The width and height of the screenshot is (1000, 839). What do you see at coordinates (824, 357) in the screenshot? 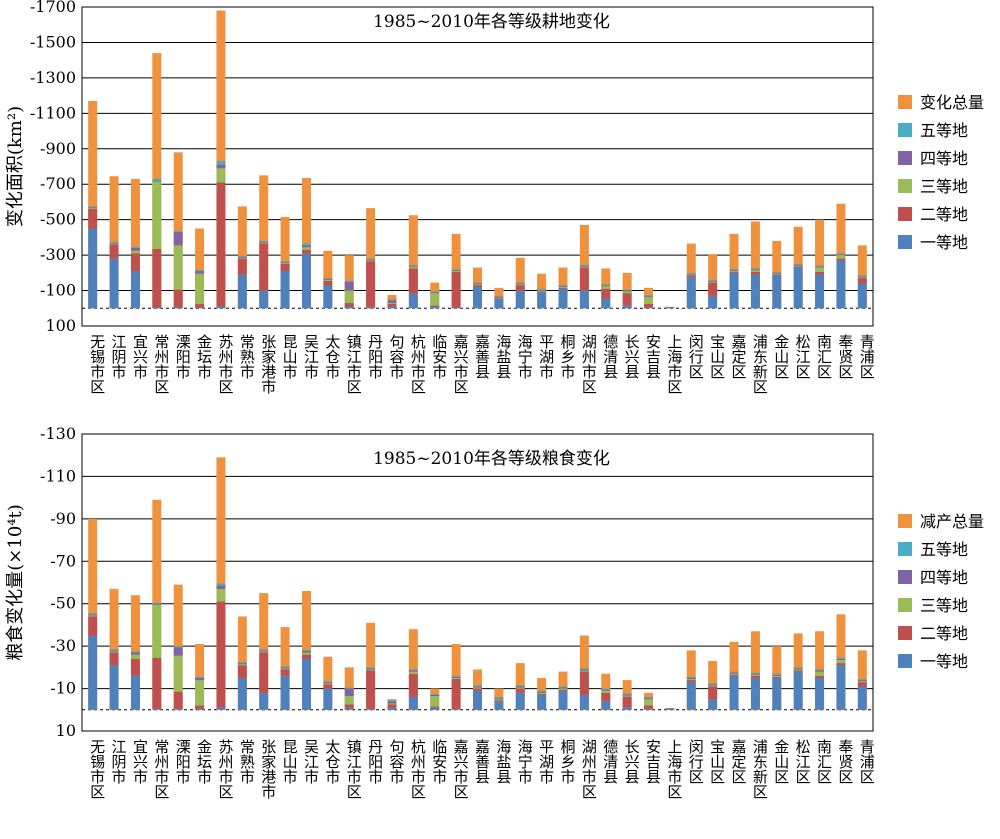
I see `x-tick-label: 南汇区` at bounding box center [824, 357].